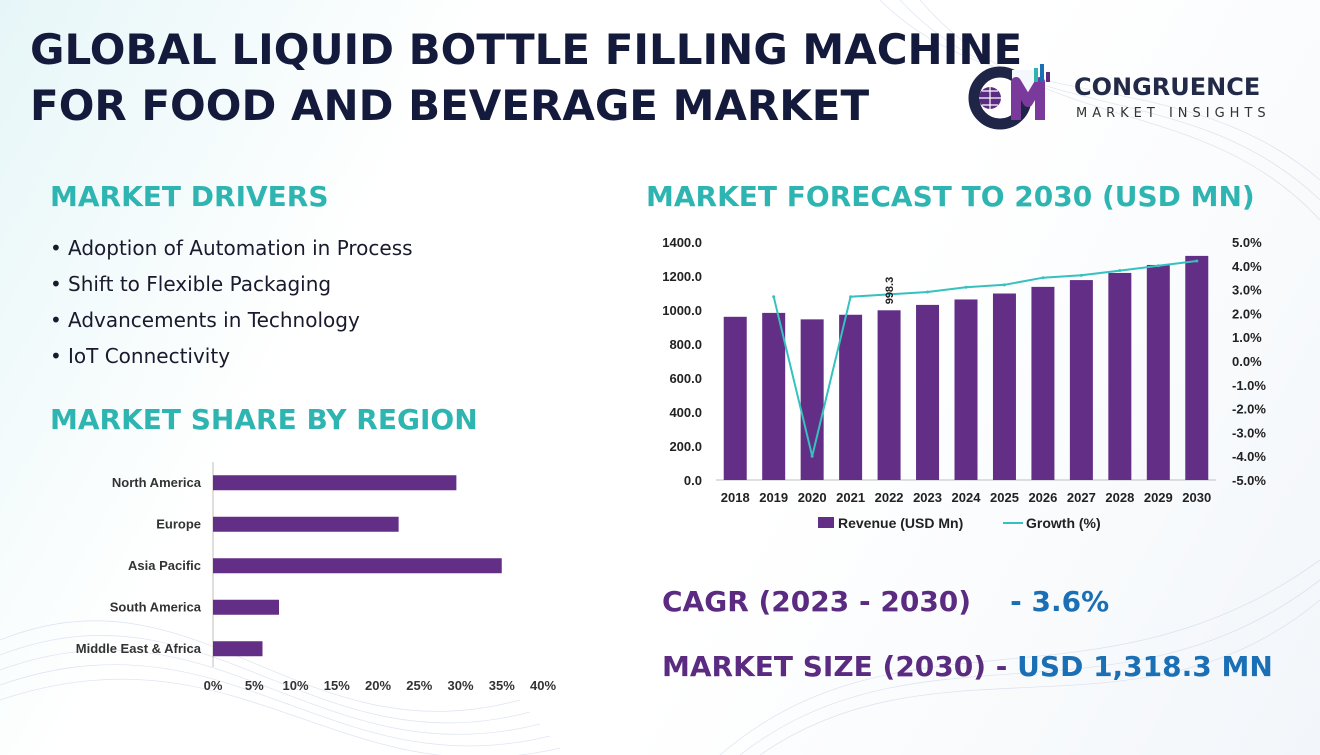  Describe the element at coordinates (1081, 497) in the screenshot. I see `x-tick-label: 2027` at that location.